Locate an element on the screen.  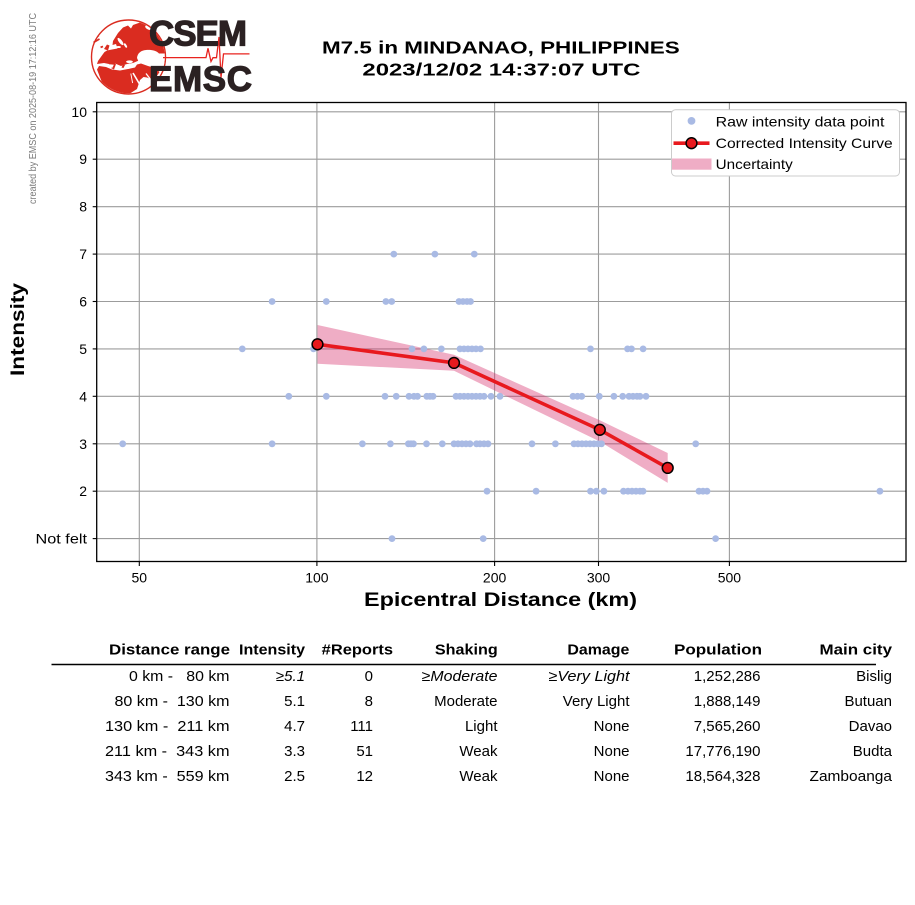
svg-text: Bislig is located at coordinates (874, 676).